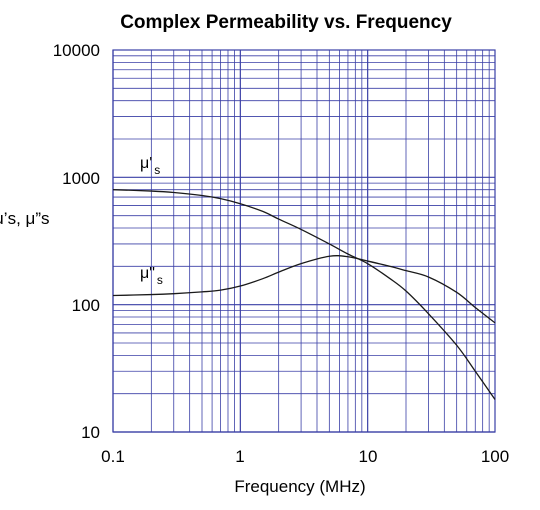  What do you see at coordinates (495, 456) in the screenshot?
I see `x-tick-label-100: 100` at bounding box center [495, 456].